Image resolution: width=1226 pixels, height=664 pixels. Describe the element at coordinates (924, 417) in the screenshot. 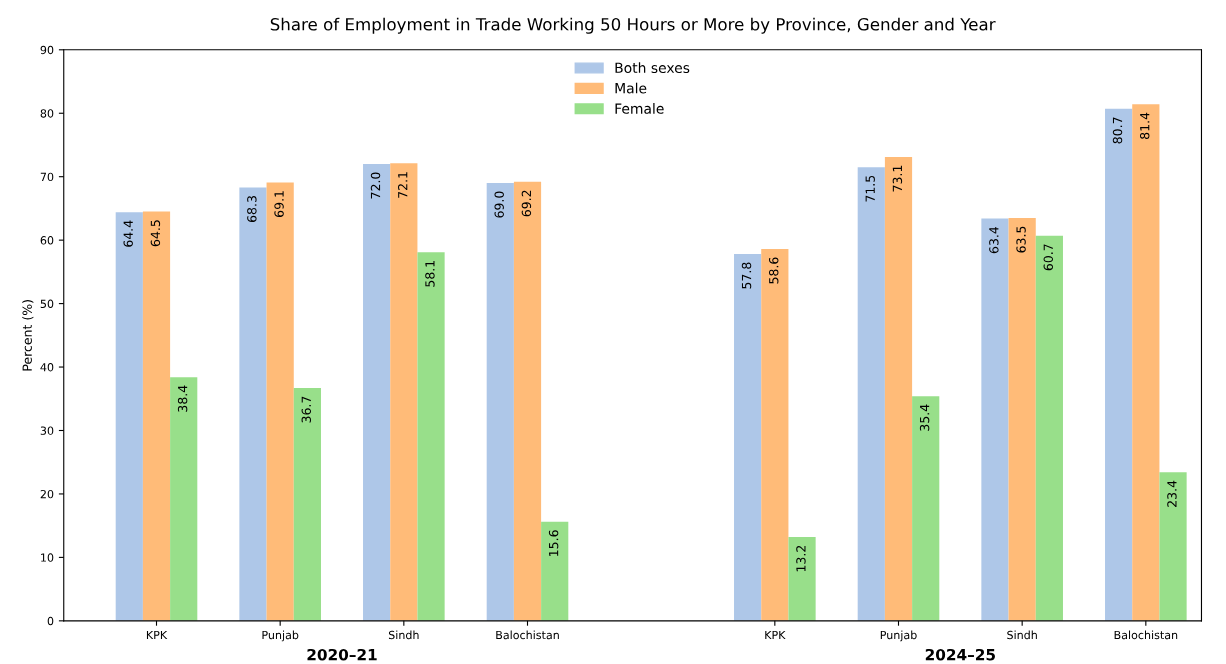

I see `data-label: 35.4` at that location.